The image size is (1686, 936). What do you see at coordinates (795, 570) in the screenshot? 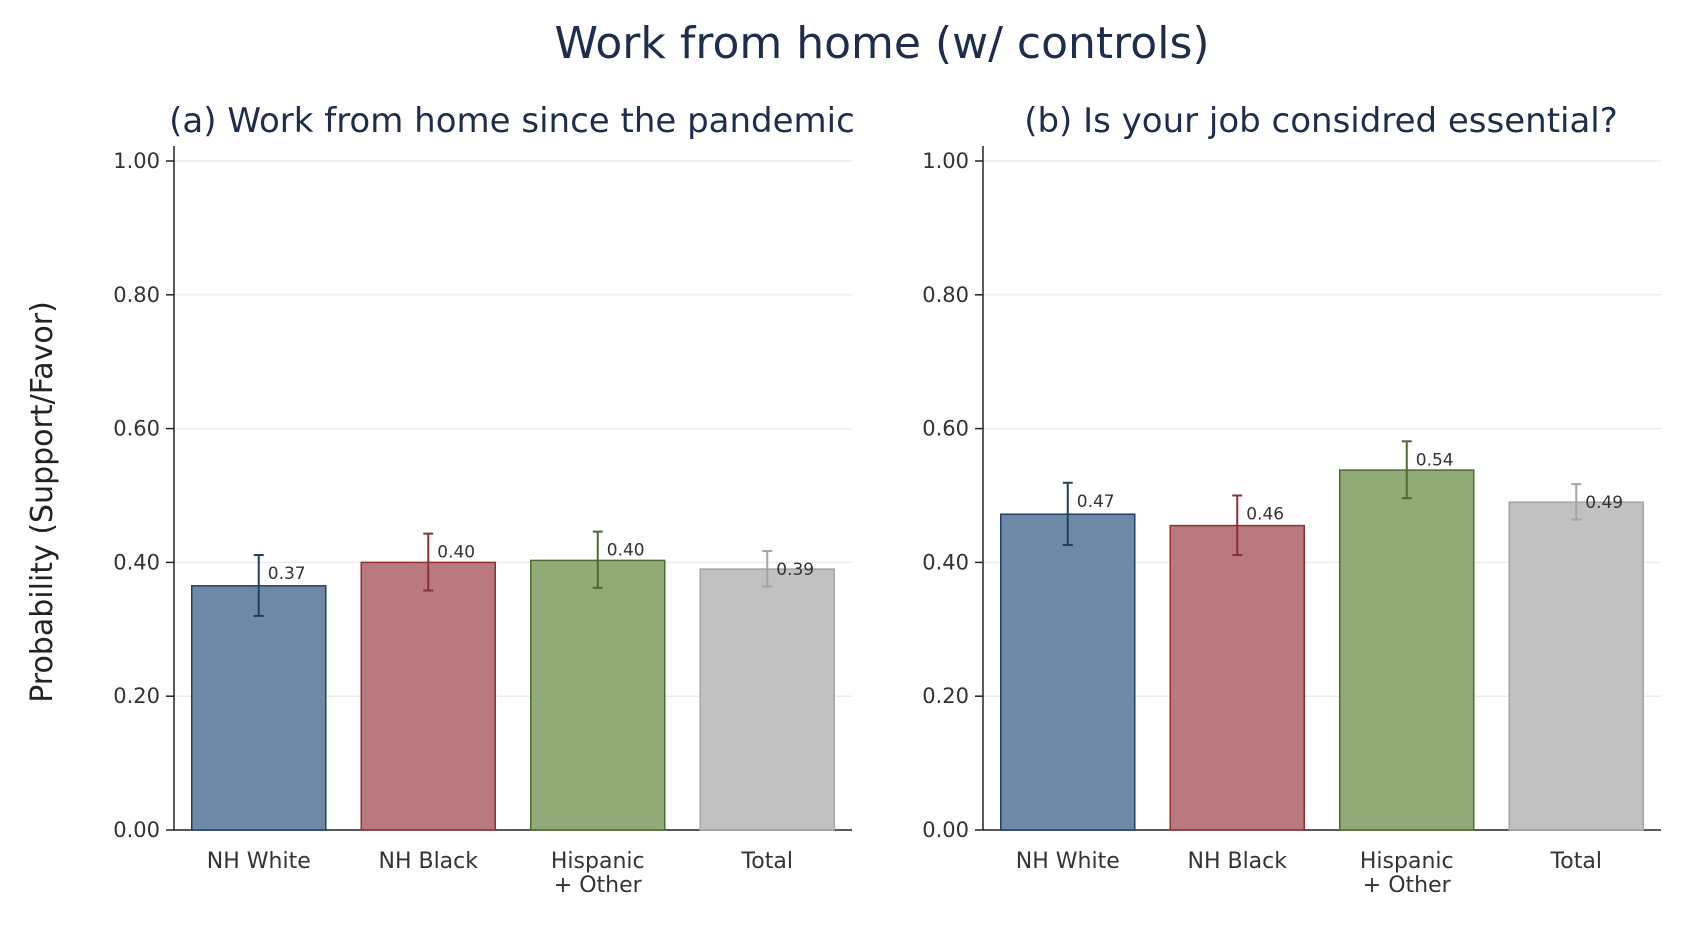
I see `data-label: 0.39` at bounding box center [795, 570].